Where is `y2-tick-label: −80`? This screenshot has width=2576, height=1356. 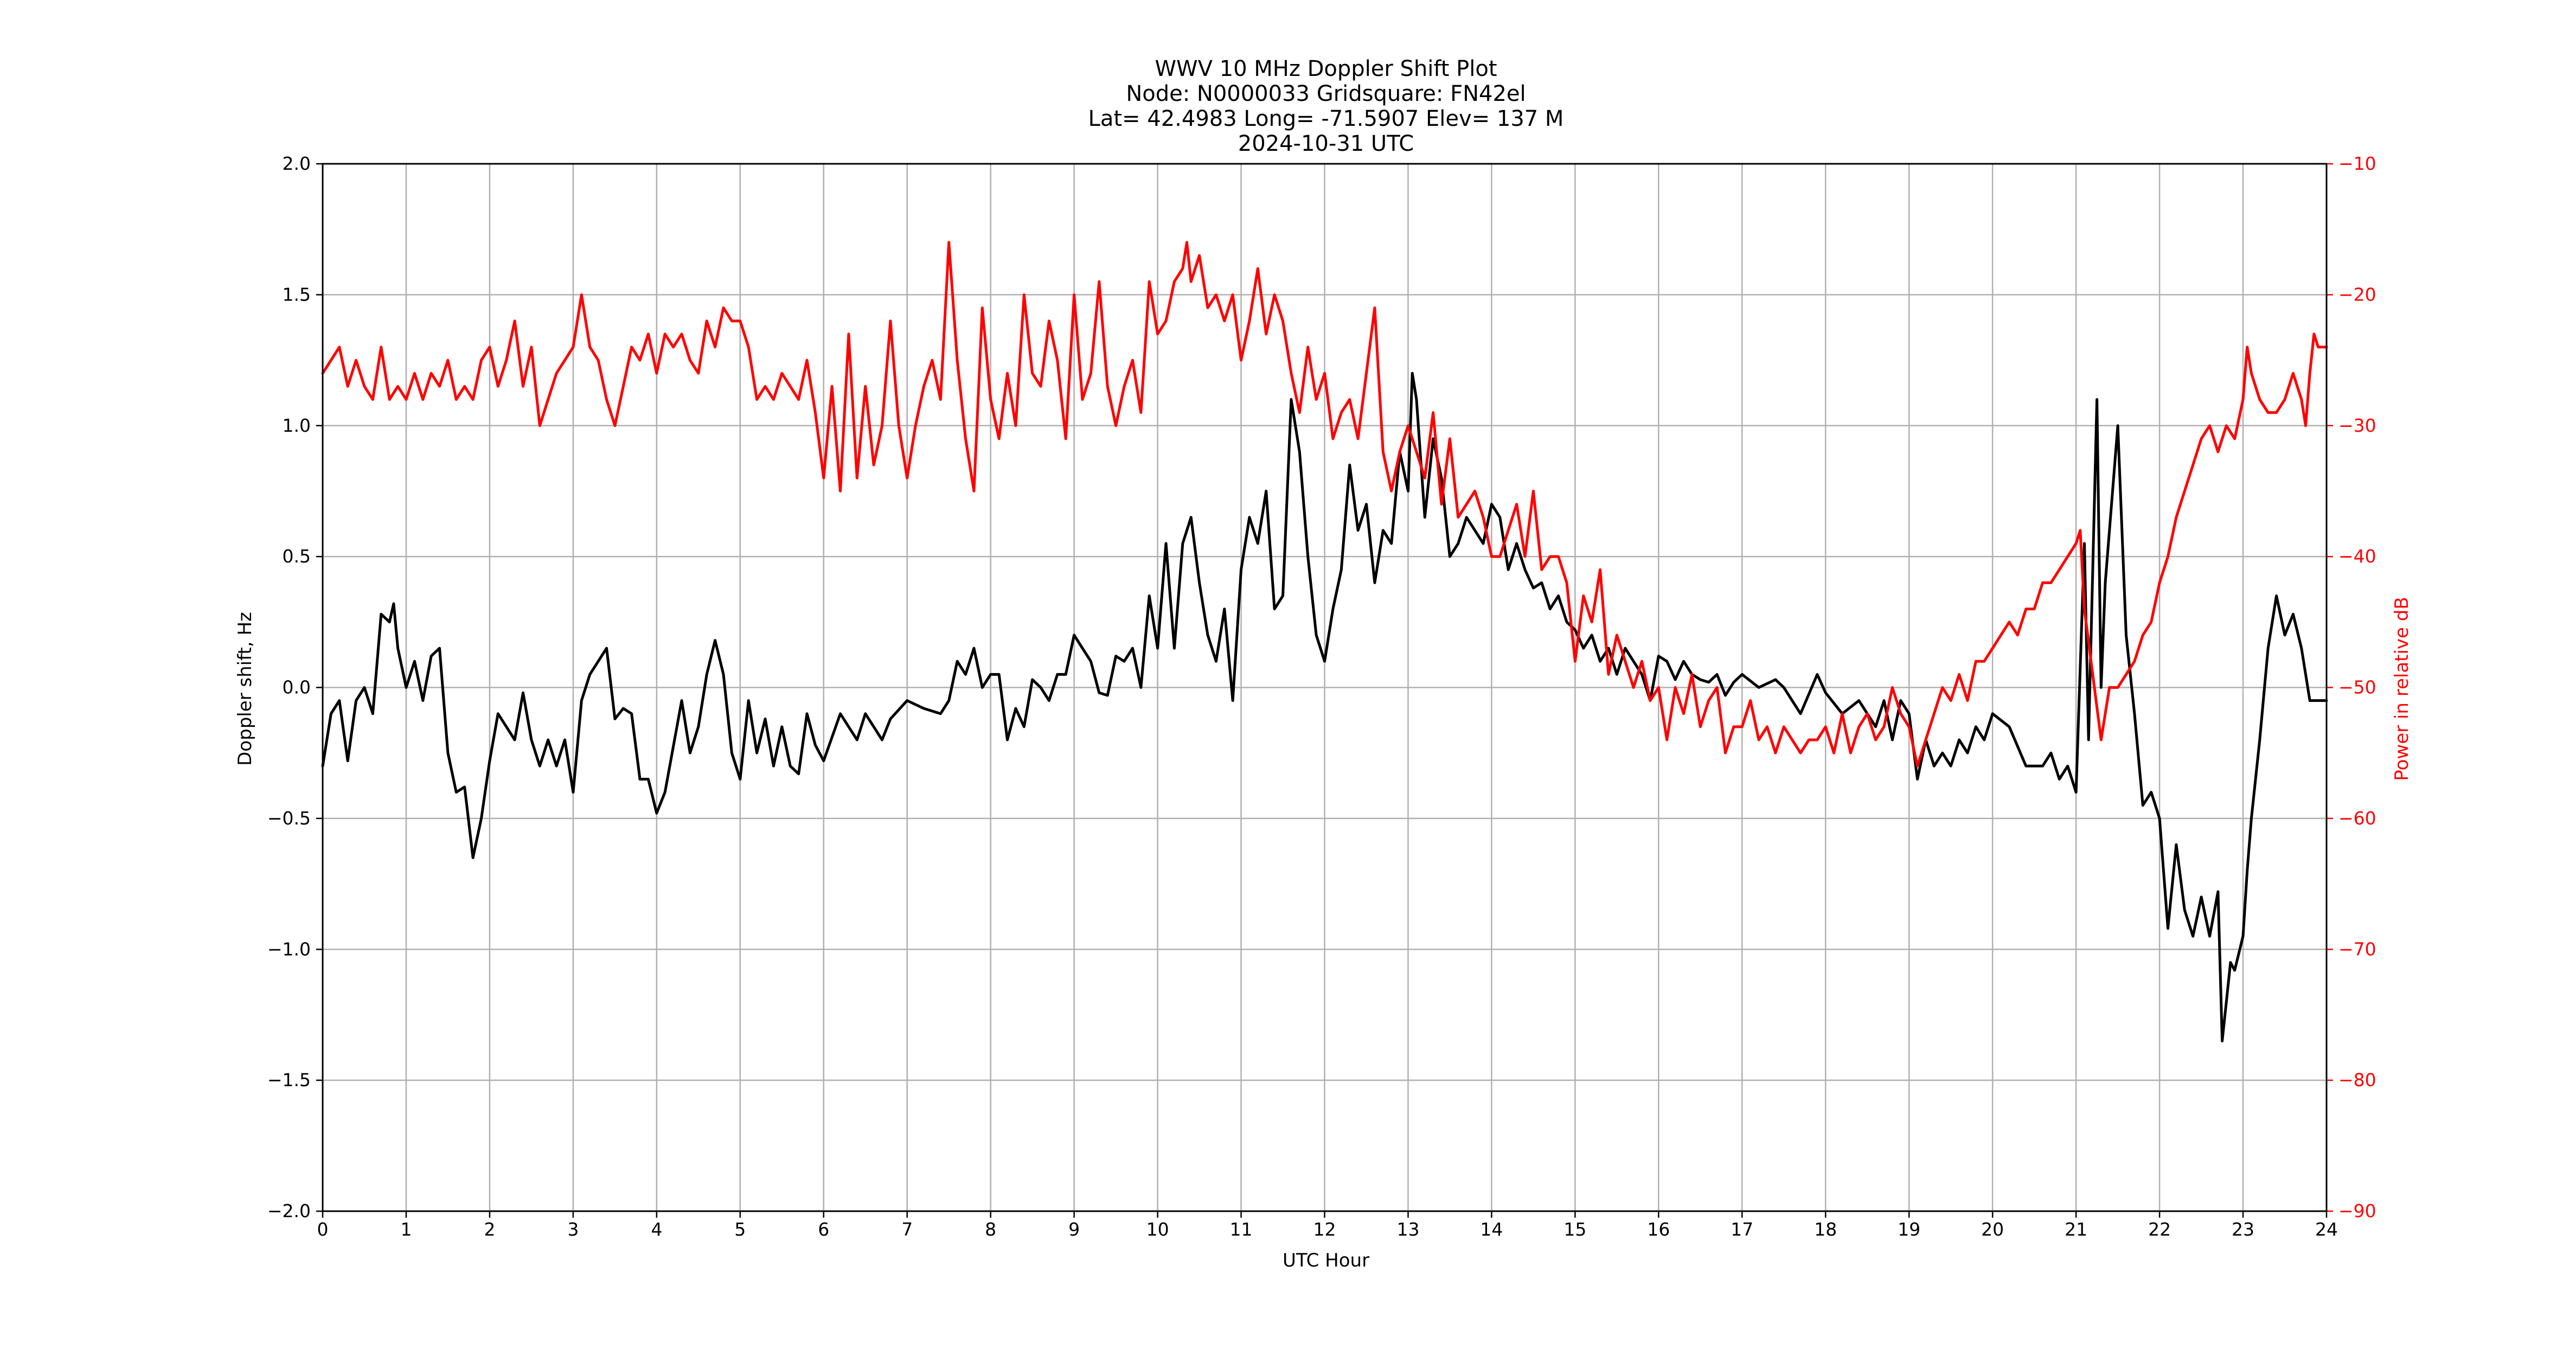
y2-tick-label: −80 is located at coordinates (2357, 1080).